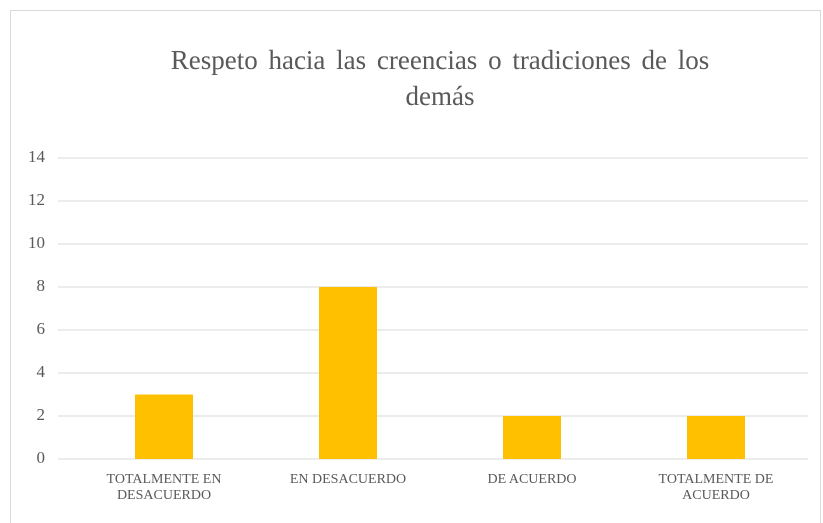 The height and width of the screenshot is (523, 823). I want to click on y-tick-label: 2, so click(41, 414).